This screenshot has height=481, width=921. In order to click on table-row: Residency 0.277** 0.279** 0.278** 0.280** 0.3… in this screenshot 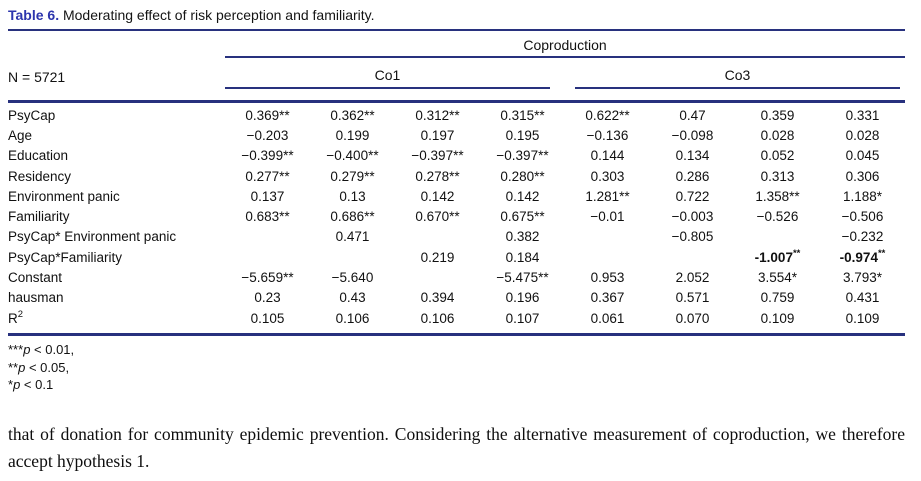, I will do `click(456, 176)`.